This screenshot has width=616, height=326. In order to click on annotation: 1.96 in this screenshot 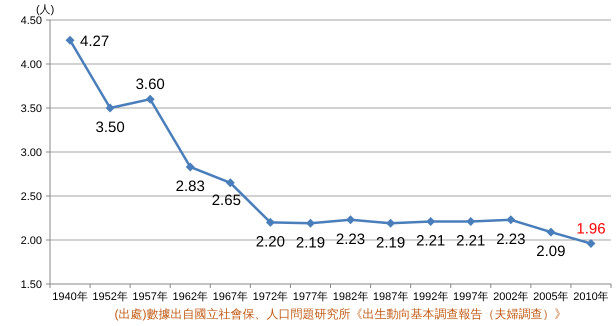, I will do `click(591, 229)`.